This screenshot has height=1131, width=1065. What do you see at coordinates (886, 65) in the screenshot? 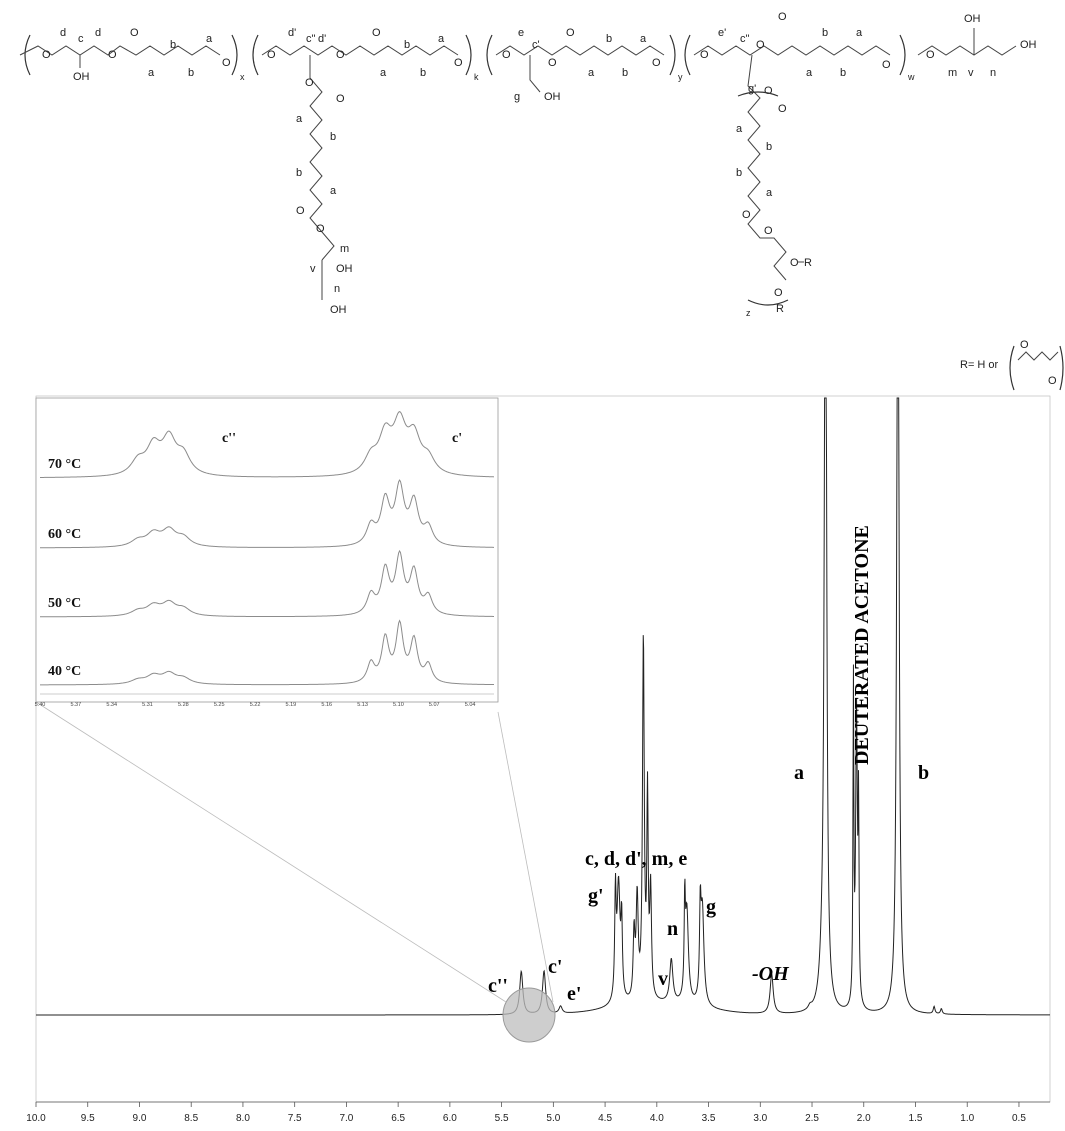
I see `o-w-4: O` at bounding box center [886, 65].